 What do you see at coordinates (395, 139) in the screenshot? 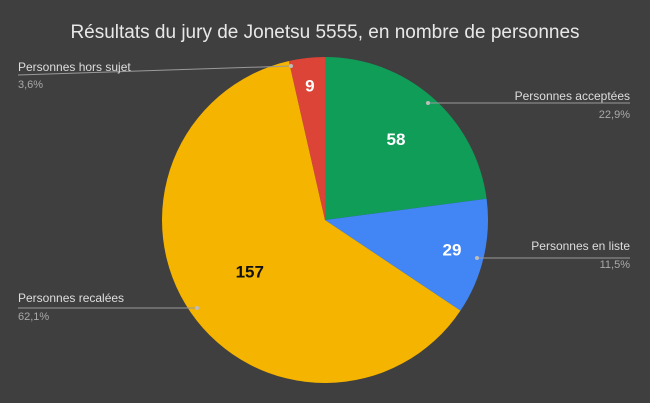
I see `slice-value-label: 58` at bounding box center [395, 139].